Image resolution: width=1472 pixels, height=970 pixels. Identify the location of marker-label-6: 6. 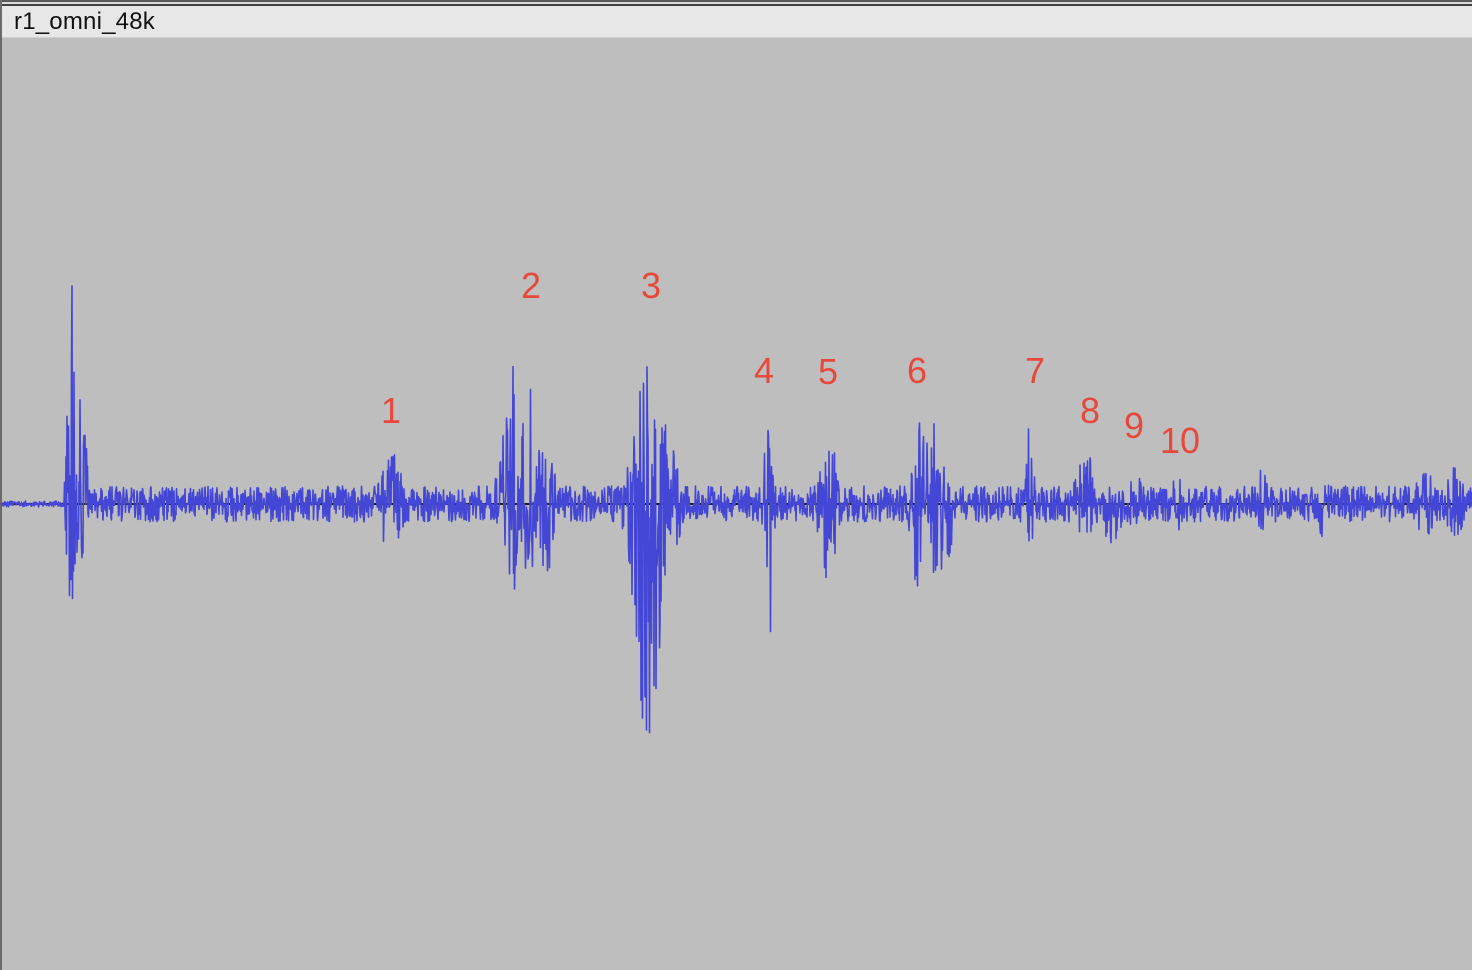
(917, 370).